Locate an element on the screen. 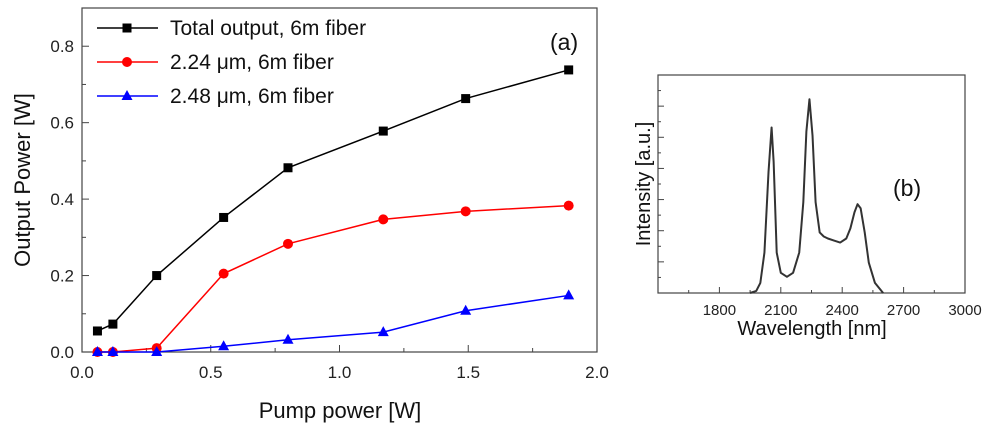 The width and height of the screenshot is (992, 429). legend-label-2: 2.24 μm, 6m fiber is located at coordinates (252, 62).